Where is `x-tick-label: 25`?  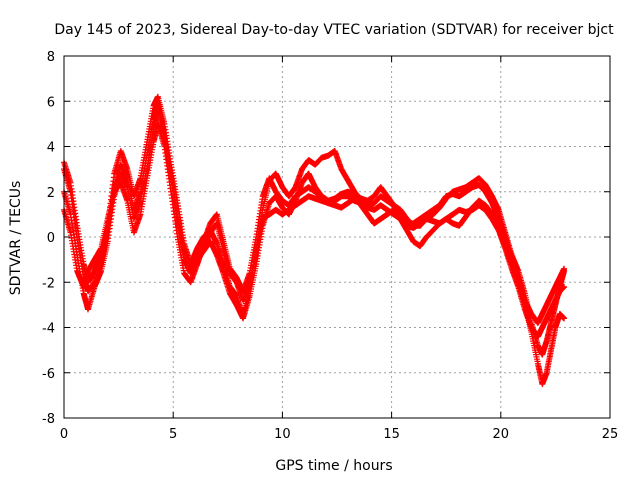 x-tick-label: 25 is located at coordinates (610, 434).